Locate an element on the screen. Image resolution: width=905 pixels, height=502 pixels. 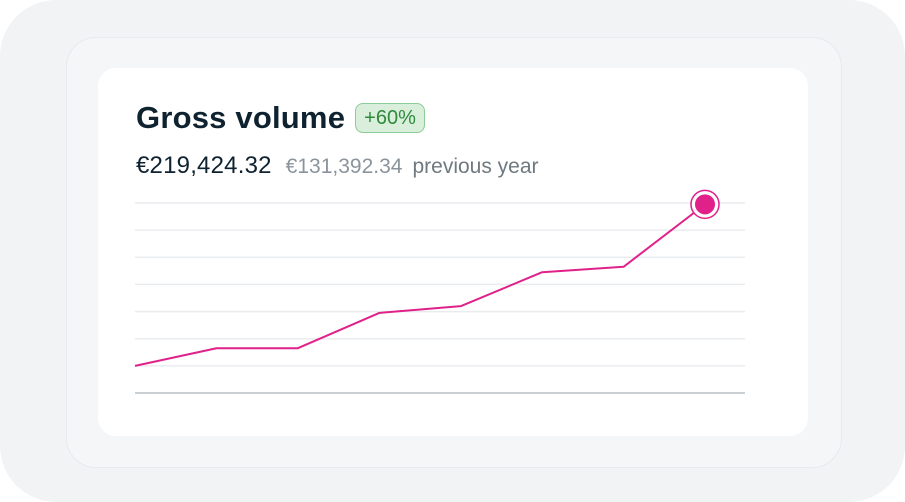
previous-label: previous year is located at coordinates (475, 166).